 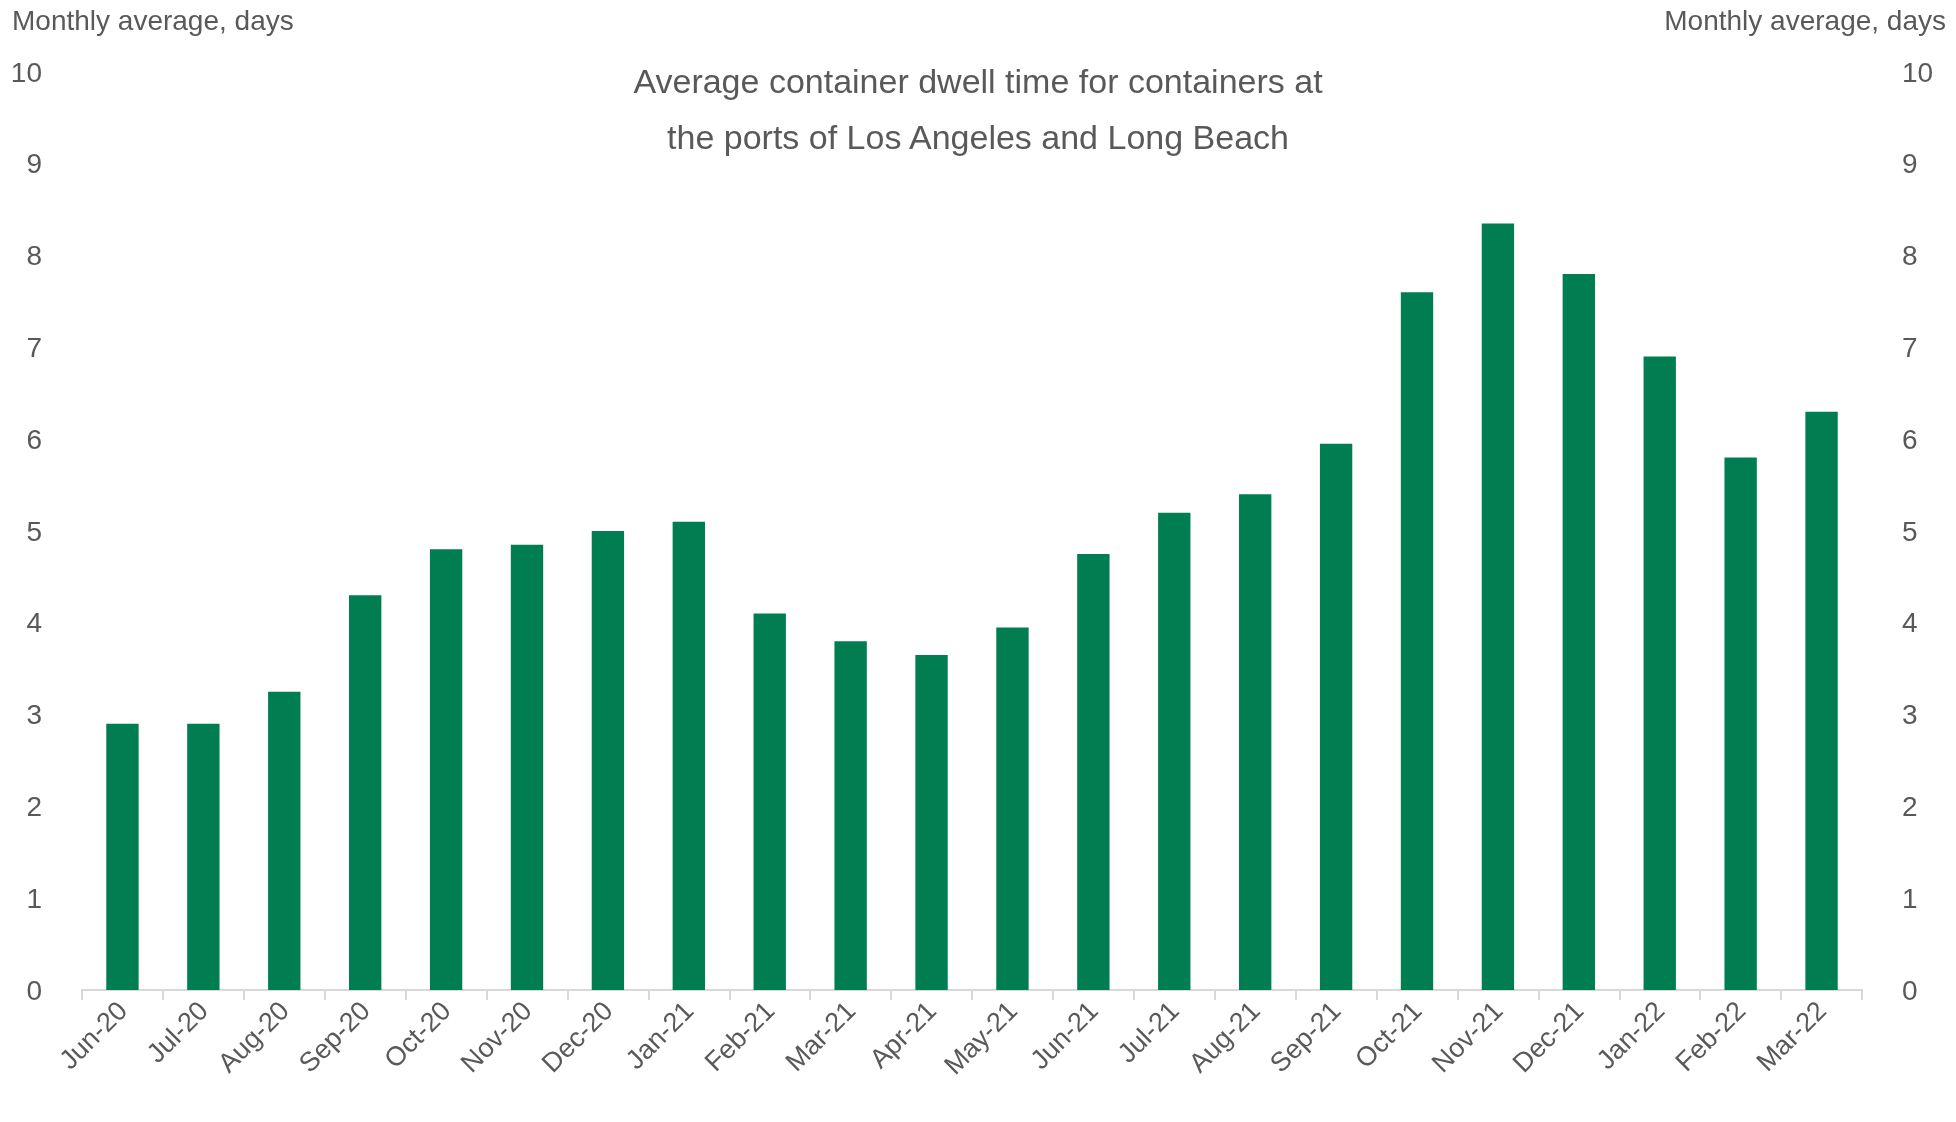 I want to click on y-tick-label: 3, so click(x=34, y=715).